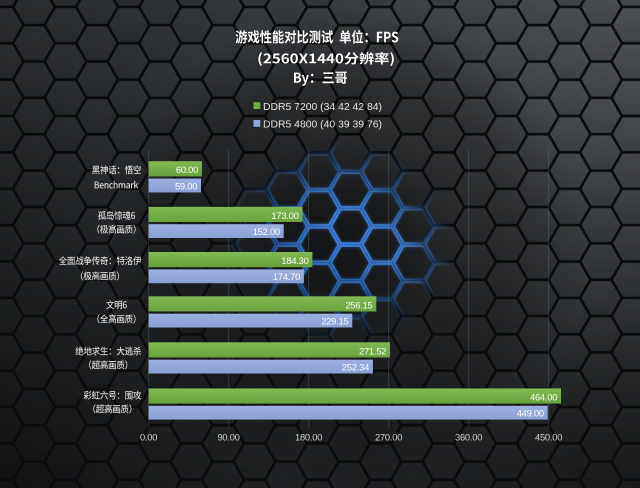  What do you see at coordinates (388, 437) in the screenshot?
I see `svg-text: 270.00` at bounding box center [388, 437].